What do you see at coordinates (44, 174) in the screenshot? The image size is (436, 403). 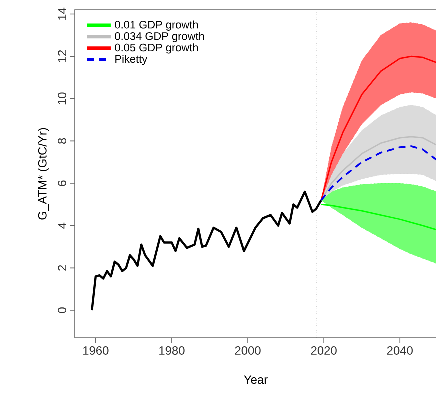 I see `y-axis-title: G_ATM* (GtC/Yr)` at bounding box center [44, 174].